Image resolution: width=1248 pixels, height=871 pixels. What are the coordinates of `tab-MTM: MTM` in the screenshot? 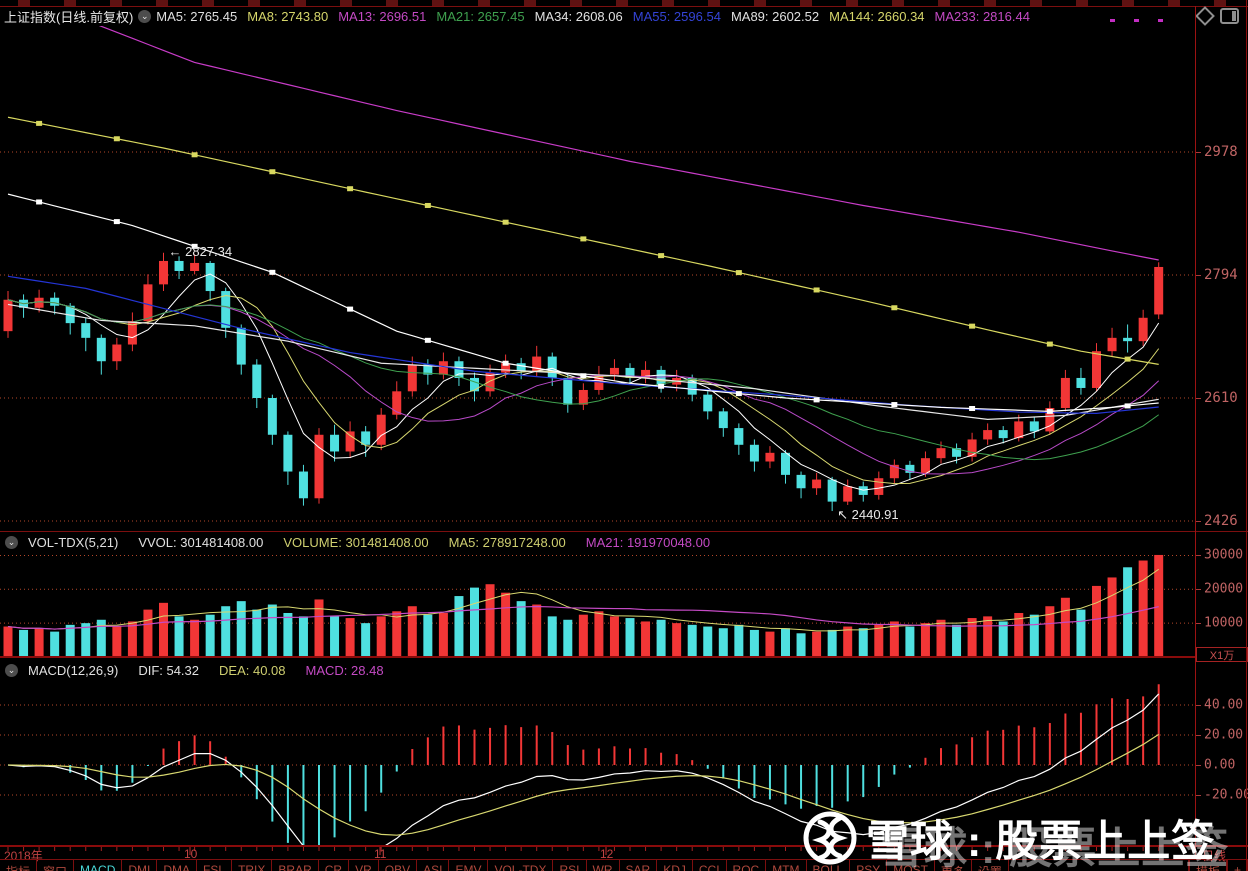 It's located at (786, 865).